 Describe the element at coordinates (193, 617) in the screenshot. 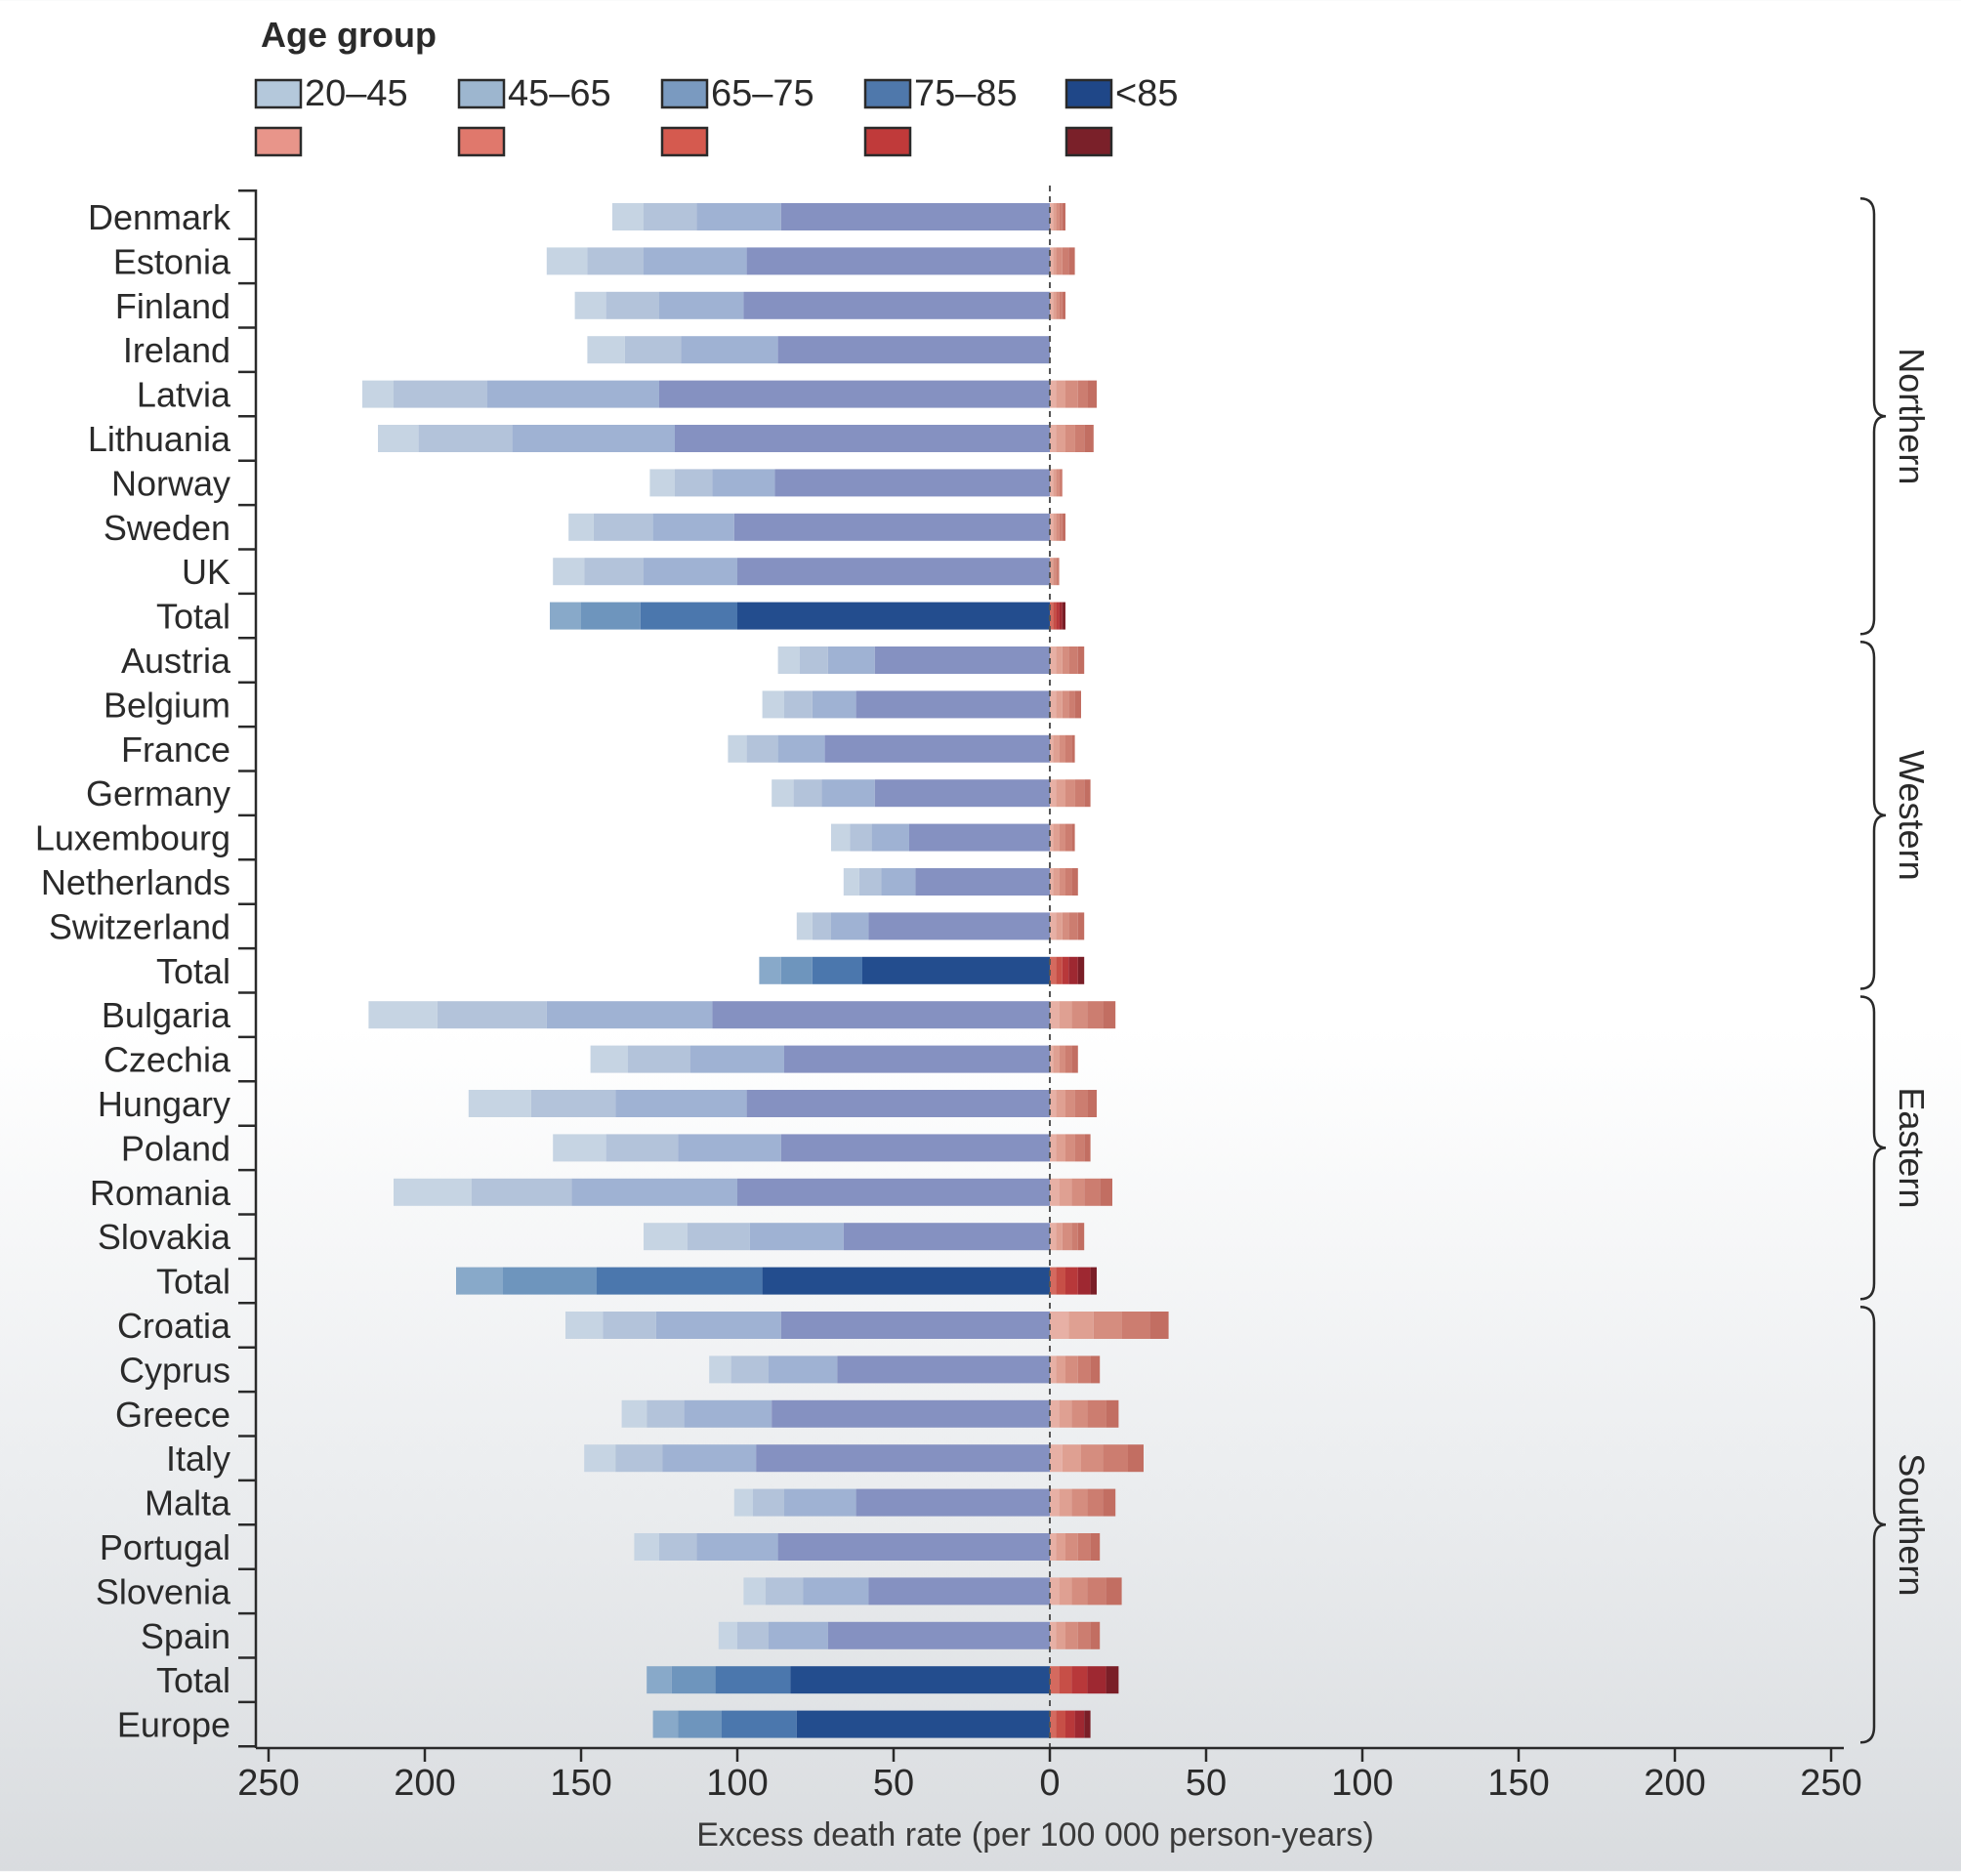

I see `category-label-total-9: Total` at that location.